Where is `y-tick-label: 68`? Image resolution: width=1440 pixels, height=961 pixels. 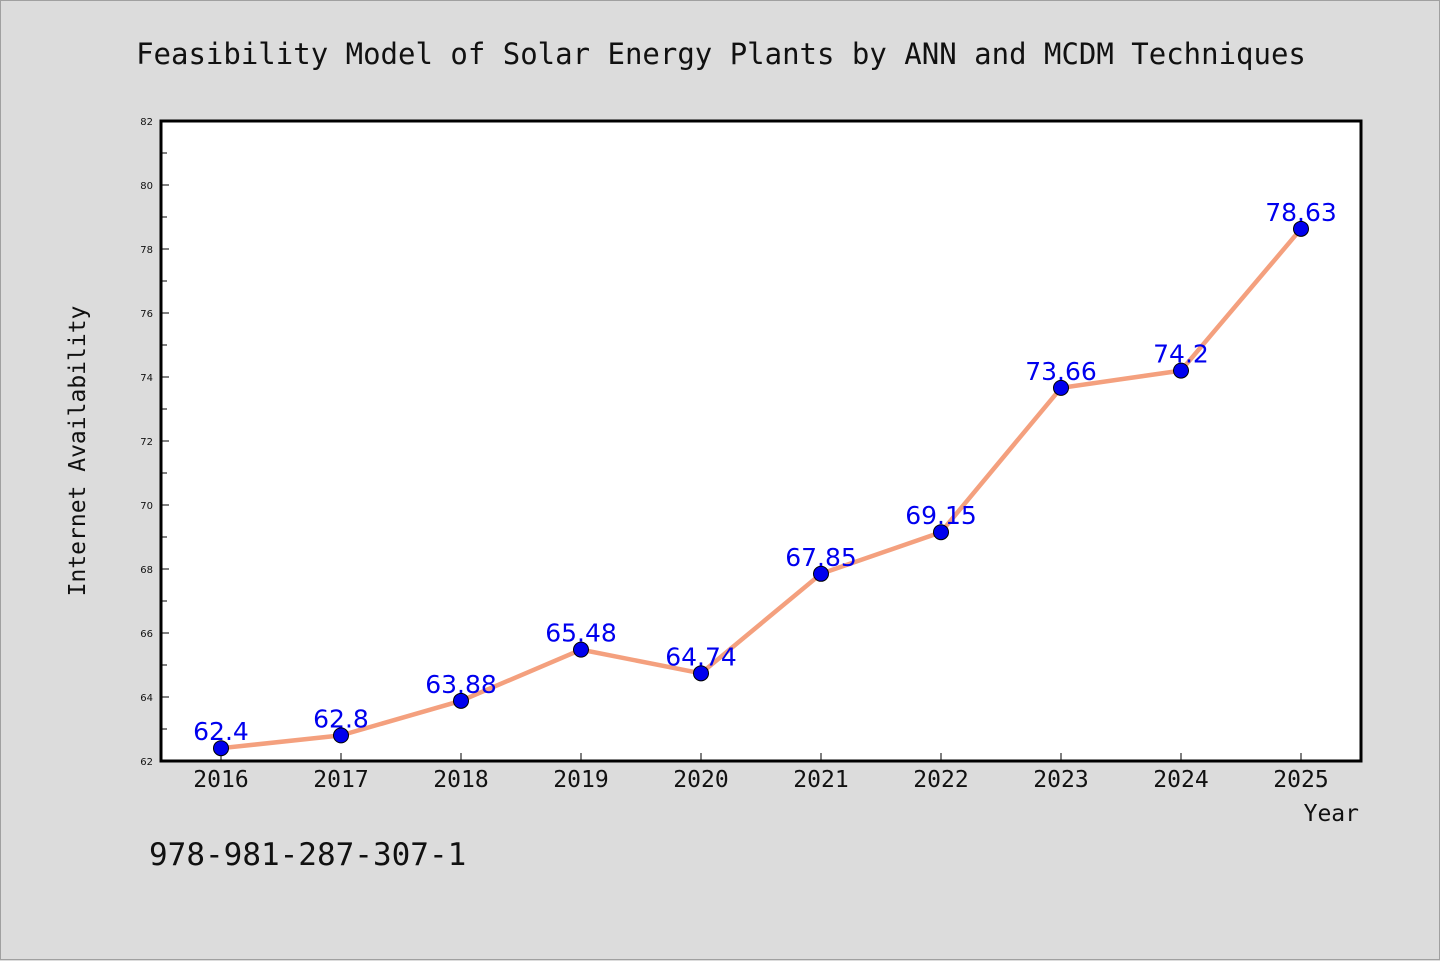
y-tick-label: 68 is located at coordinates (146, 570).